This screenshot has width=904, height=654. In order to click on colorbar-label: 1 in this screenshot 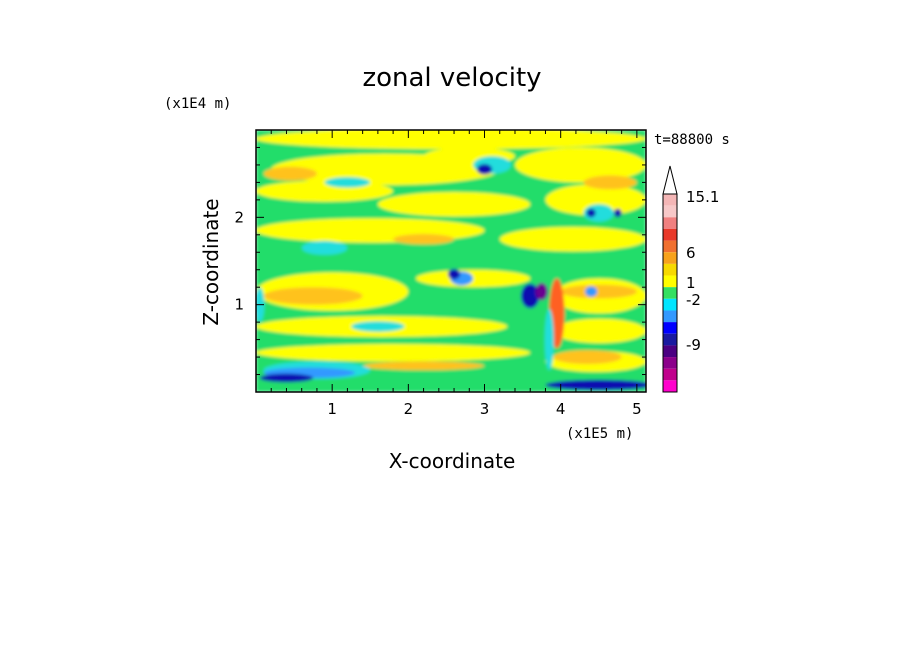, I will do `click(691, 283)`.